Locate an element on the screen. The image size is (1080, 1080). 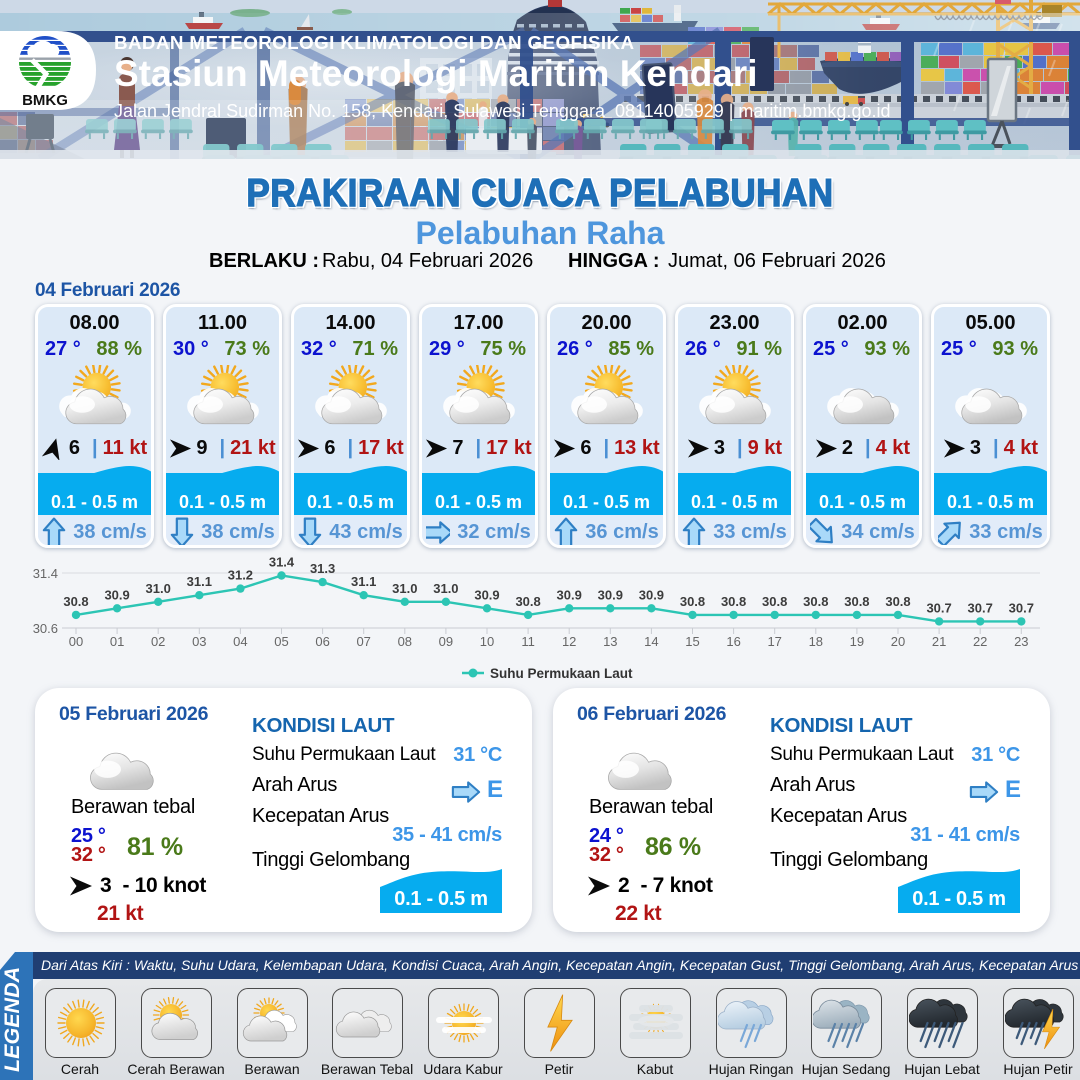
svg-text: 16 is located at coordinates (733, 641).